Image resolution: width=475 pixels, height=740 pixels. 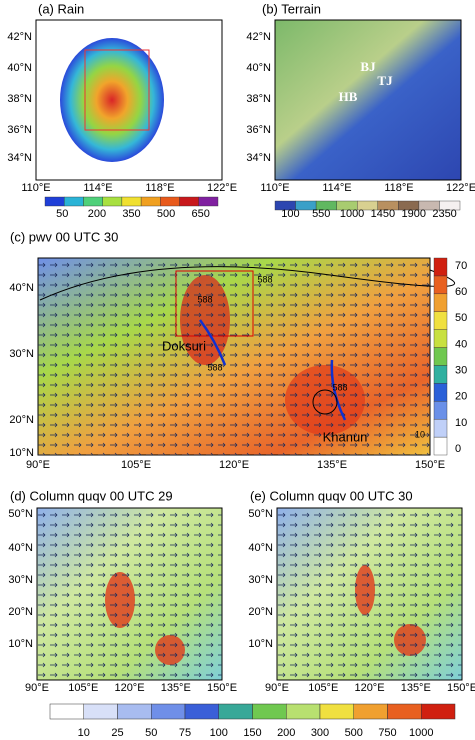 What do you see at coordinates (461, 292) in the screenshot?
I see `colorbar-label: 60` at bounding box center [461, 292].